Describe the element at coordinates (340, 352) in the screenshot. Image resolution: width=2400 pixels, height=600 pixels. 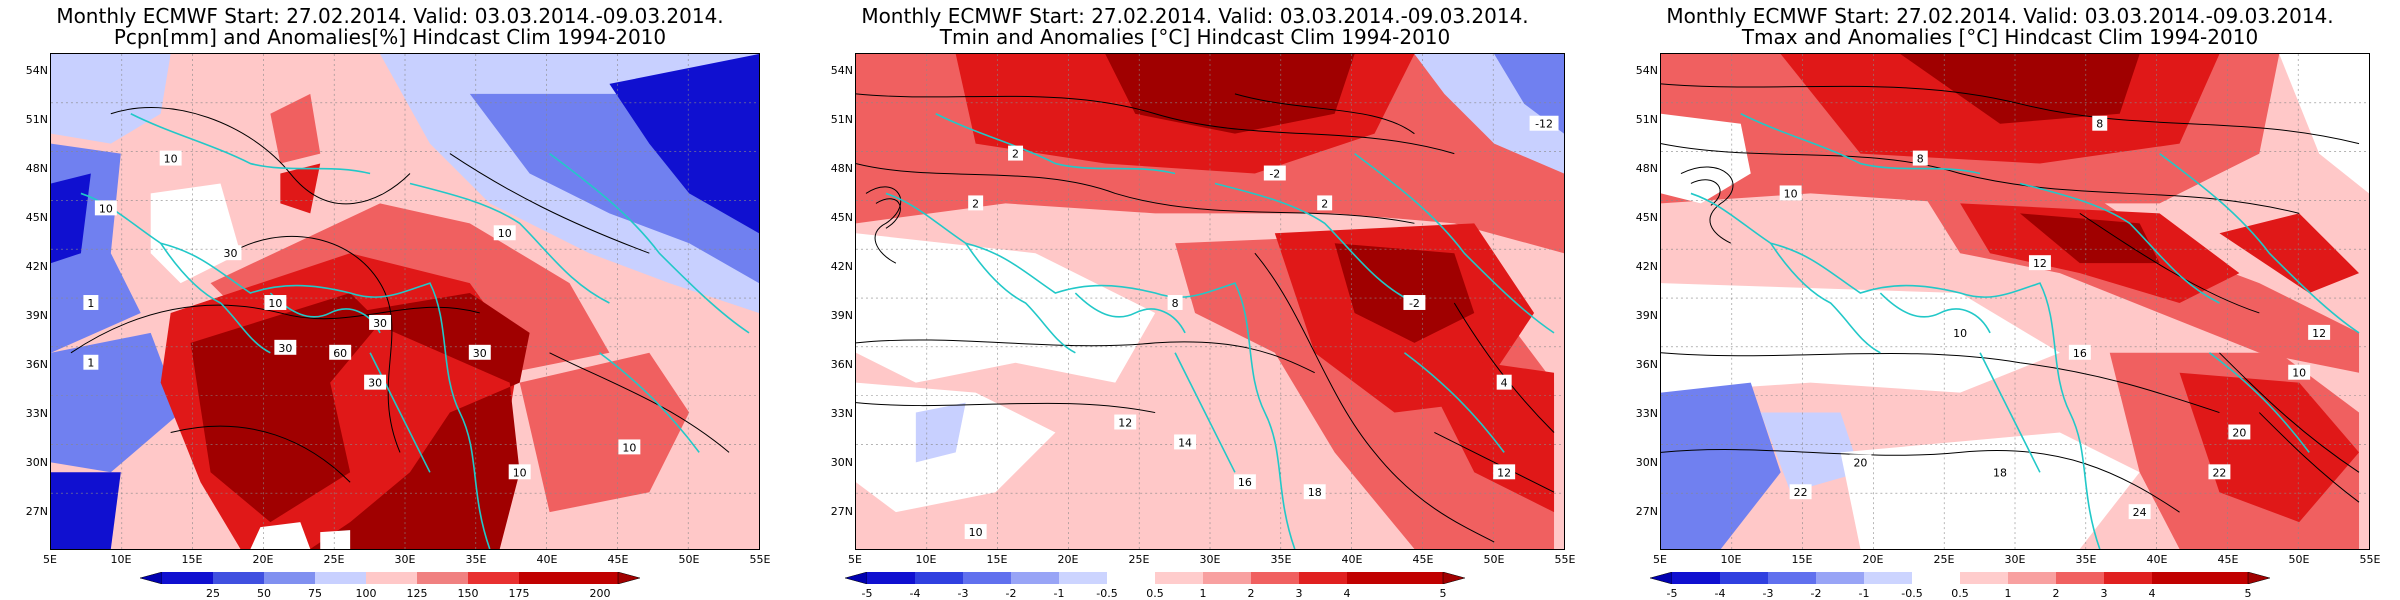
I see `contour-label: 60` at that location.